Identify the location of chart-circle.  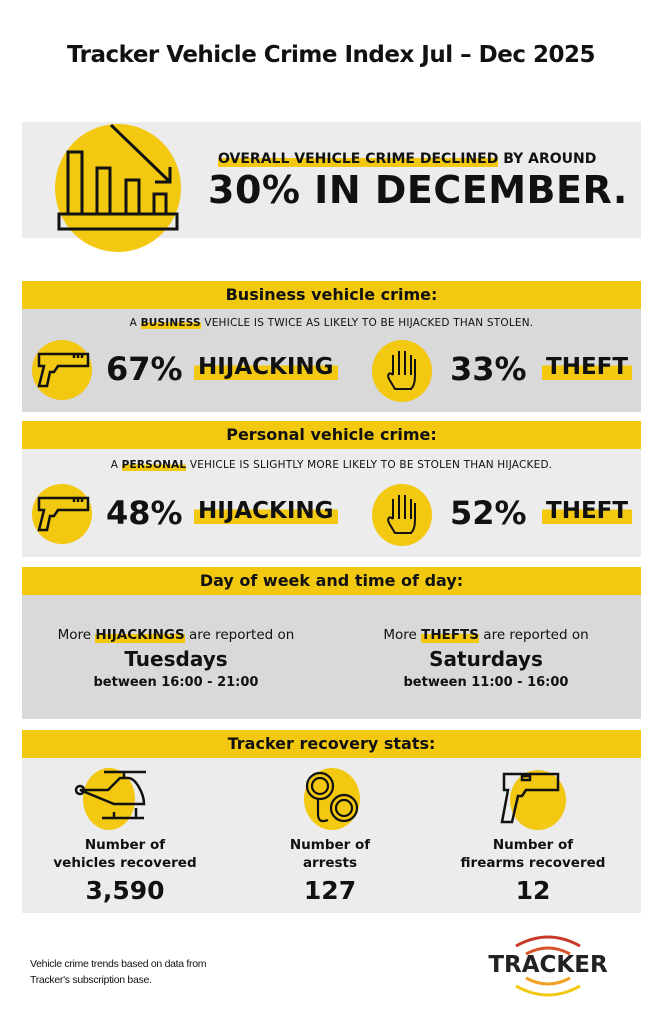
(118, 188).